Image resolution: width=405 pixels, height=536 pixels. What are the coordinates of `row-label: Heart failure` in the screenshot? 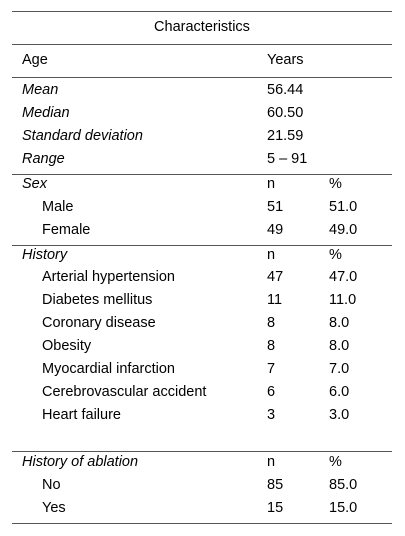 It's located at (81, 415).